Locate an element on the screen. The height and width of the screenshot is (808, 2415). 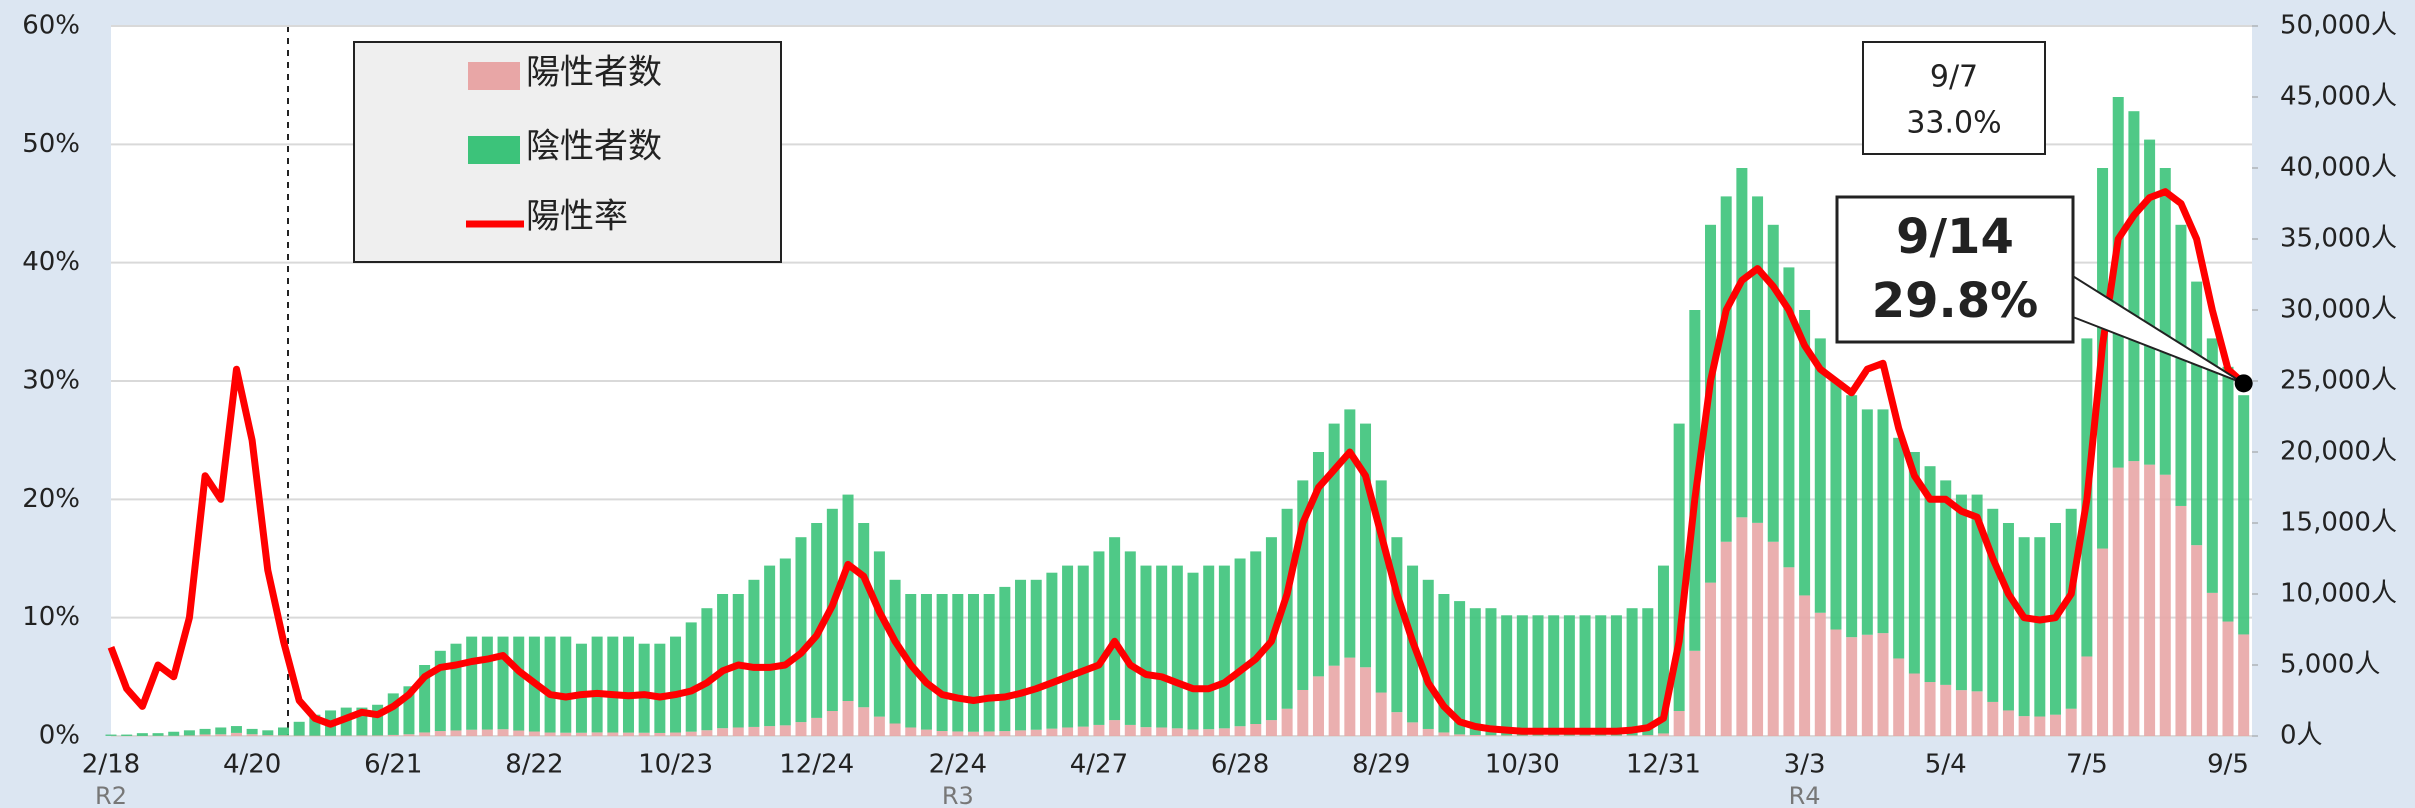
x-tick-label: 4/20 is located at coordinates (252, 765).